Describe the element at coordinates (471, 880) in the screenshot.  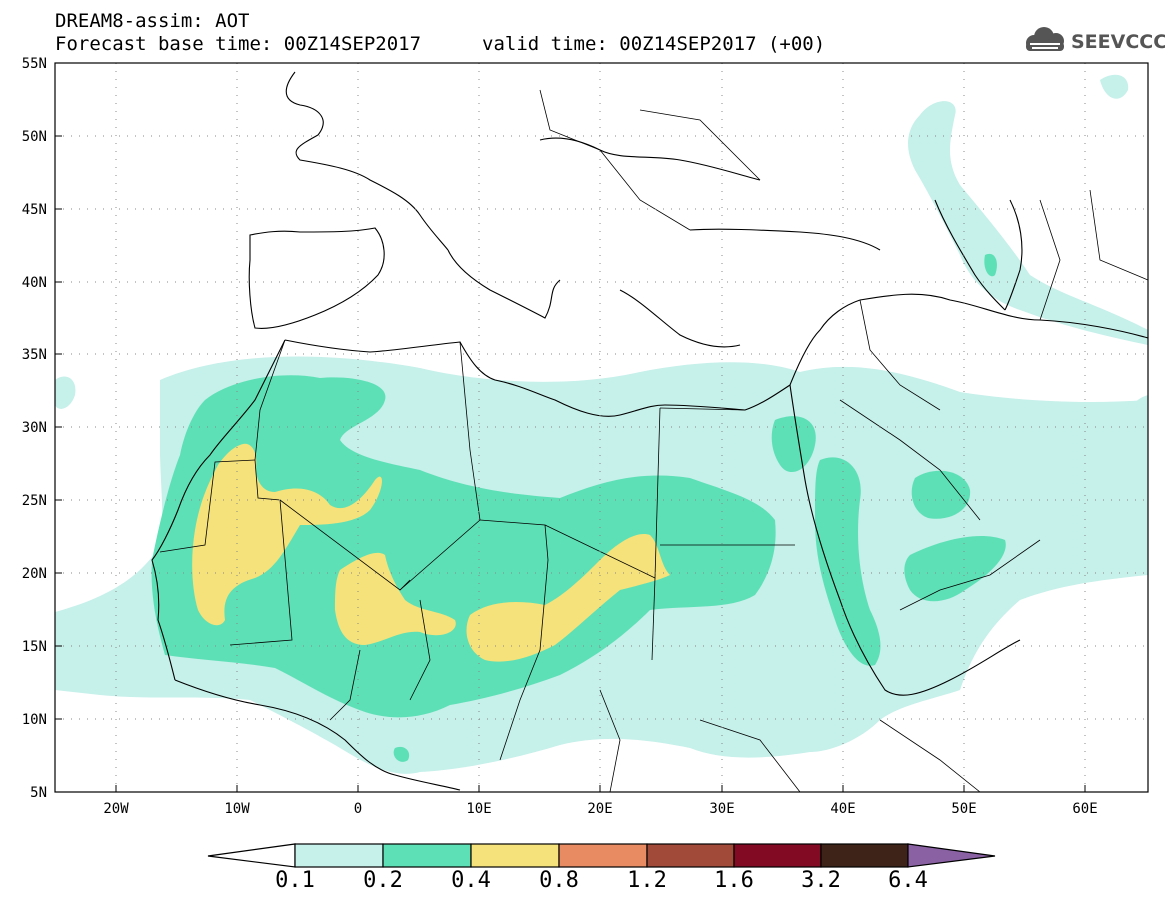
I see `colorbar-label: 0.4` at that location.